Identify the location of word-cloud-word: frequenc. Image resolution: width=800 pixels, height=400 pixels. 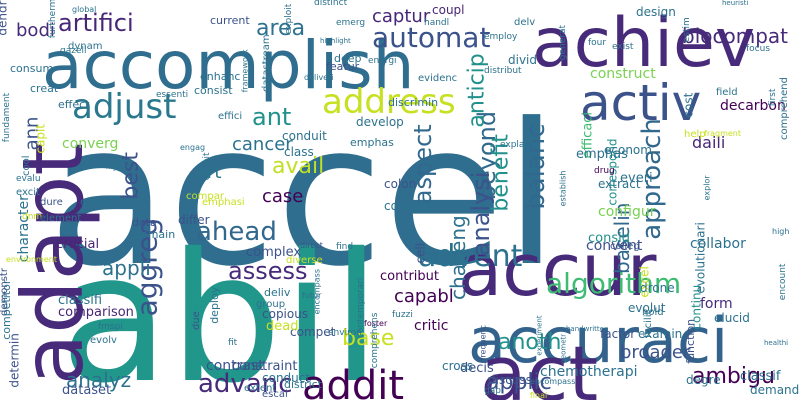
(483, 342).